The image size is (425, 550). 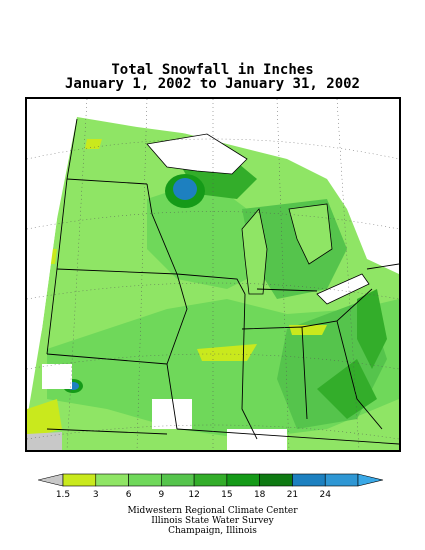 What do you see at coordinates (260, 495) in the screenshot?
I see `legend-tick-label: 18` at bounding box center [260, 495].